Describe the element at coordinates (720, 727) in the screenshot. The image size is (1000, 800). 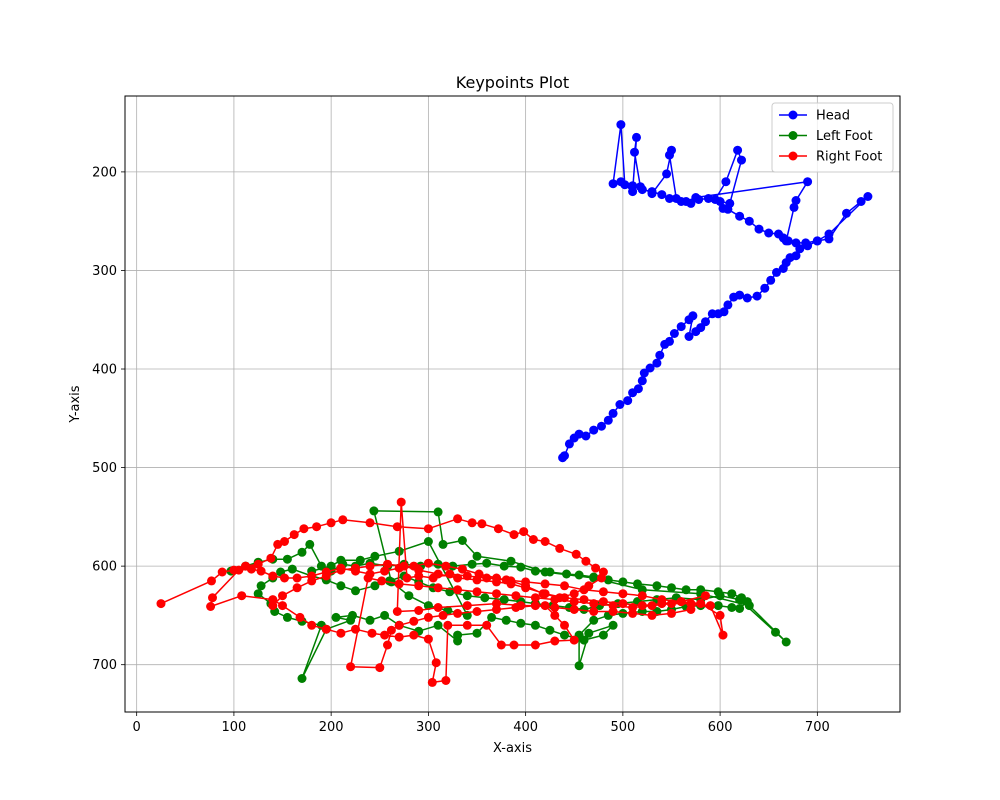
I see `x-tick-label: 600` at that location.